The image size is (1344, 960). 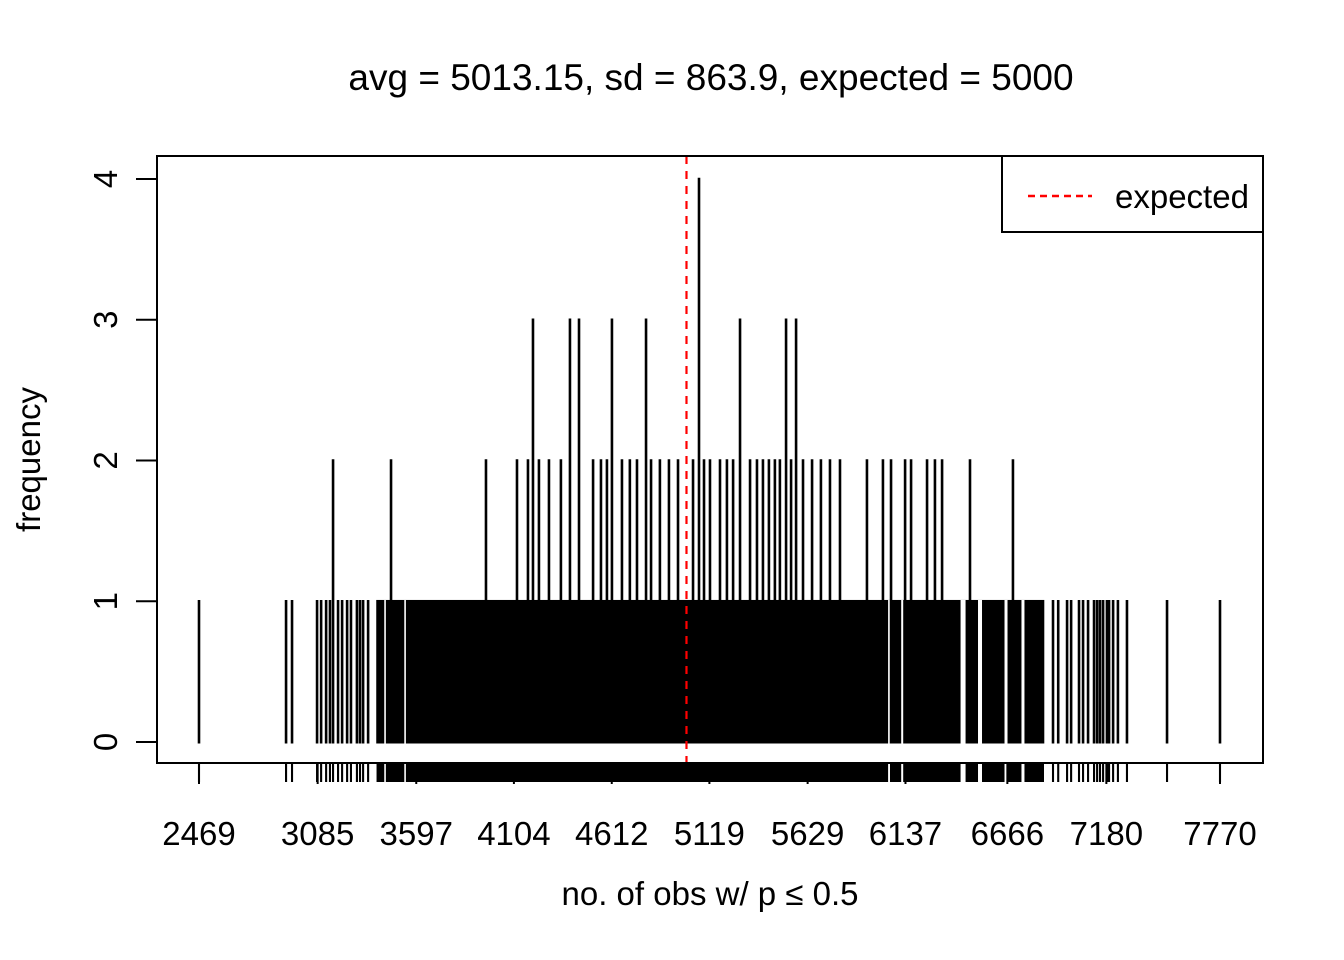 What do you see at coordinates (105, 460) in the screenshot?
I see `y-tick-label: 2` at bounding box center [105, 460].